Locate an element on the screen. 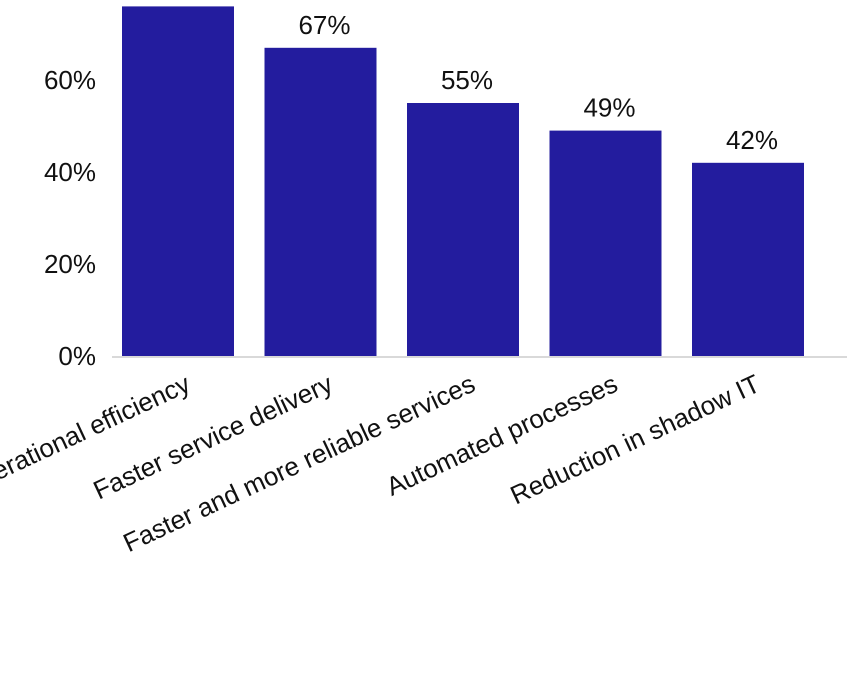 This screenshot has width=849, height=689. data-label: 67% is located at coordinates (324, 25).